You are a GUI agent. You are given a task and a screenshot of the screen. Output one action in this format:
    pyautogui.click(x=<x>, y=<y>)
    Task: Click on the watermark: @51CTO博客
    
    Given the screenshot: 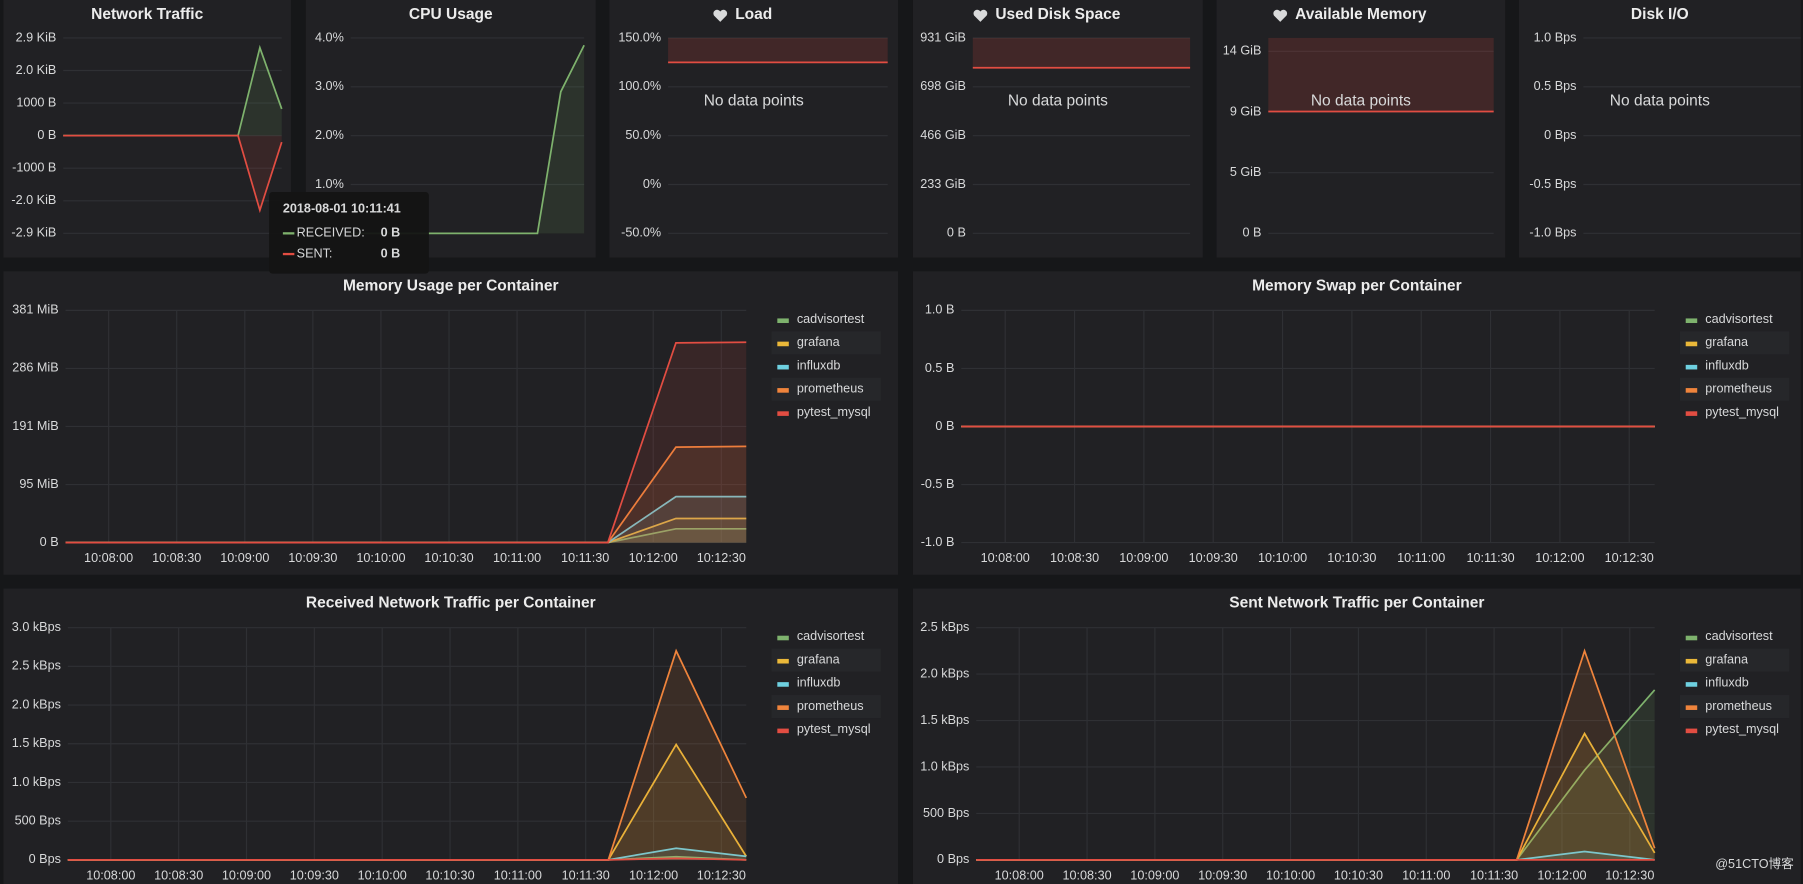 What is the action you would take?
    pyautogui.click(x=1754, y=863)
    